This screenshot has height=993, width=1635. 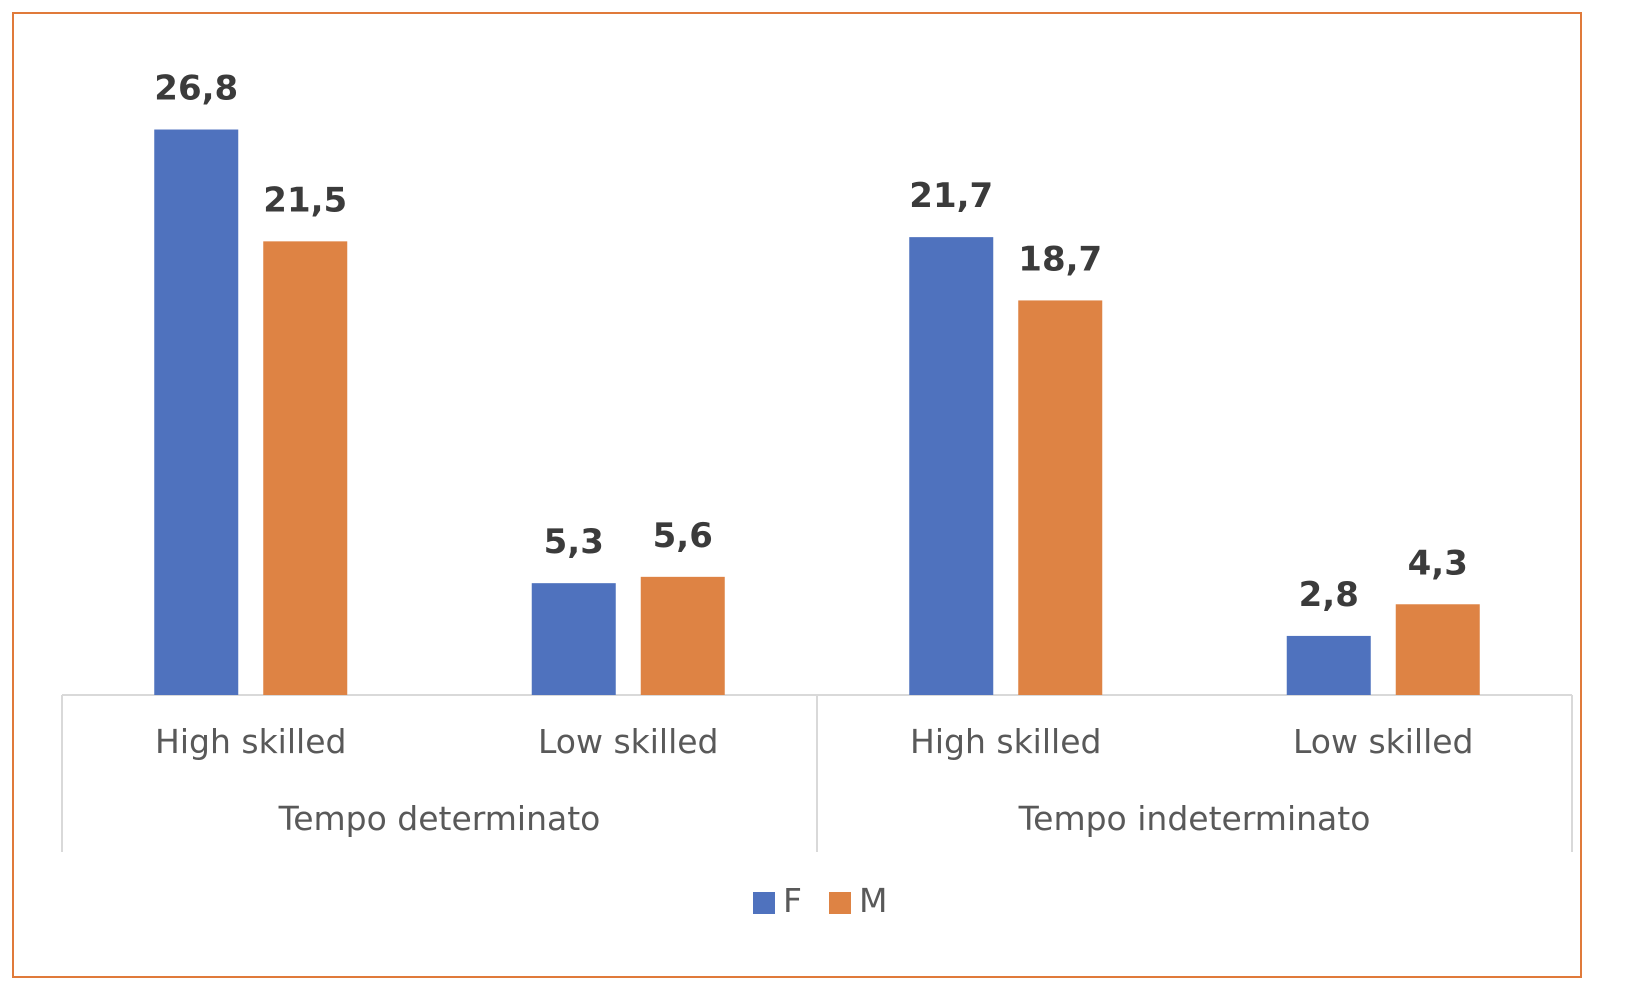 I want to click on group-label: Tempo indeterminato, so click(x=1194, y=818).